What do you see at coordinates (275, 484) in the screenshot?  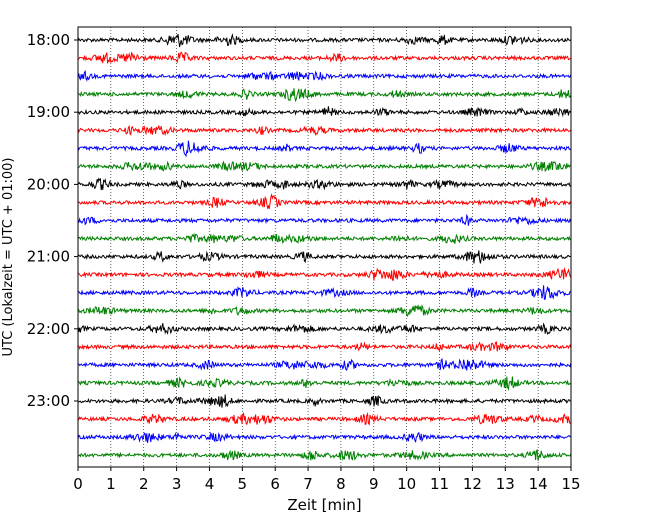 I see `x-tick-label: 6` at bounding box center [275, 484].